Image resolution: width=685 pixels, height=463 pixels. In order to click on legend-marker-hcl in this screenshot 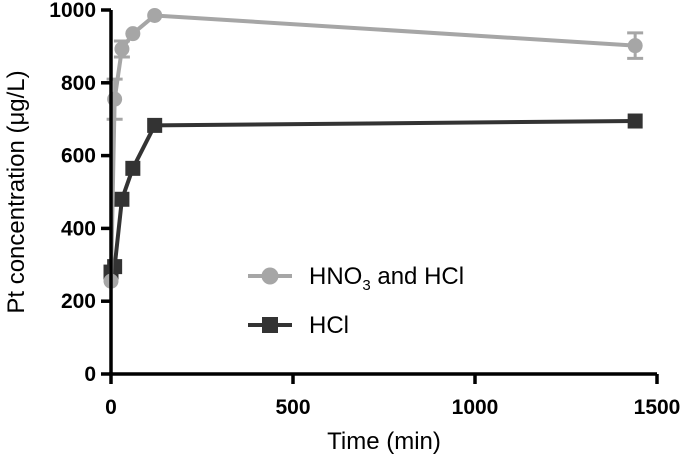, I will do `click(270, 325)`.